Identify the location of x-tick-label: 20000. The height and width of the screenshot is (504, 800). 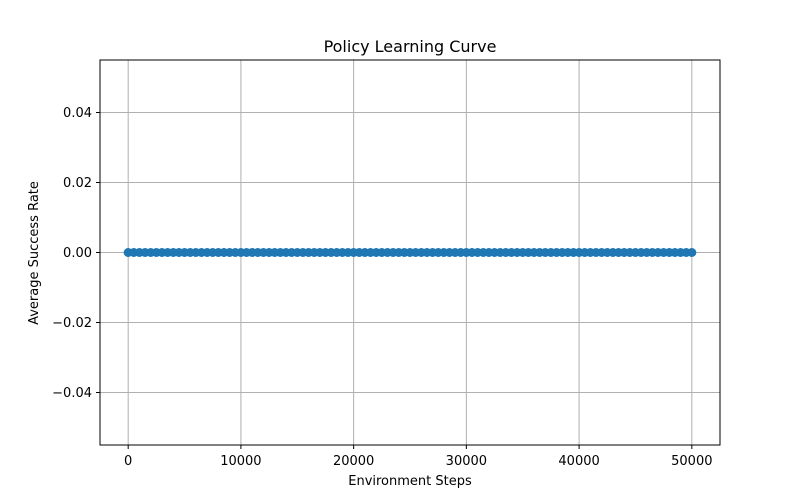
(353, 461).